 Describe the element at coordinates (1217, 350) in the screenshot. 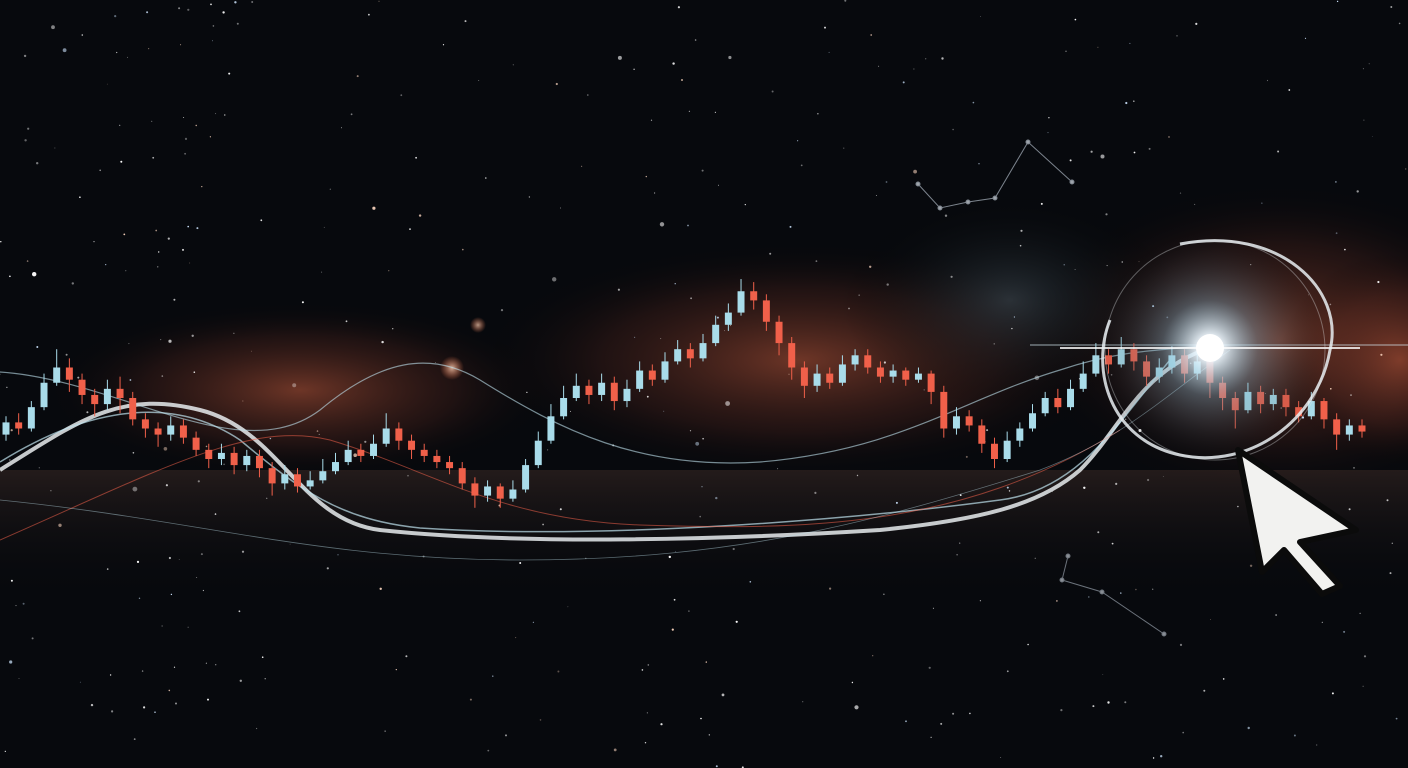

I see `highlight-ring-icon` at that location.